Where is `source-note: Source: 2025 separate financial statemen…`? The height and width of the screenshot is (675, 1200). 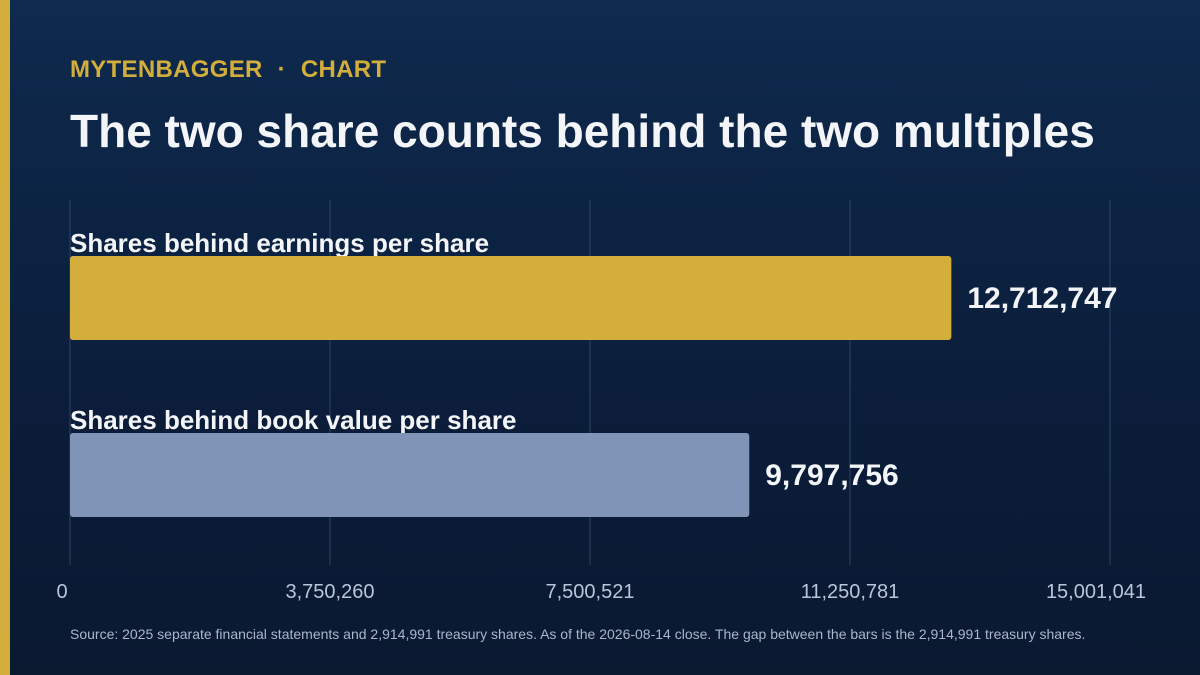 source-note: Source: 2025 separate financial statemen… is located at coordinates (578, 634).